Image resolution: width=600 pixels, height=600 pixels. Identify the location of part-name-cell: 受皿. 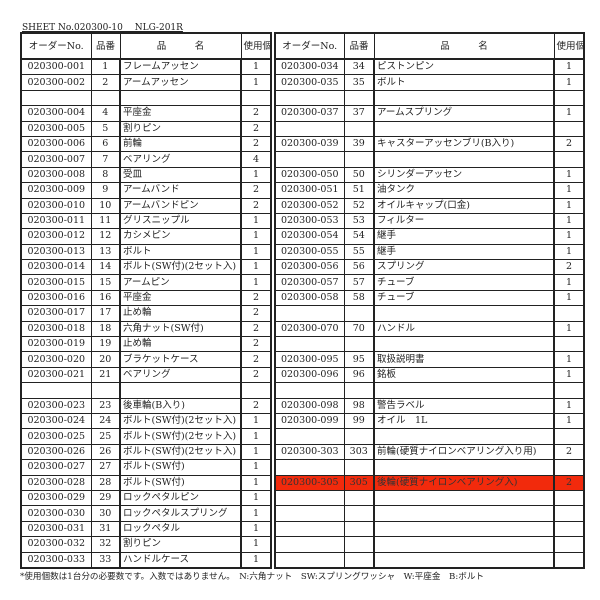
(180, 175).